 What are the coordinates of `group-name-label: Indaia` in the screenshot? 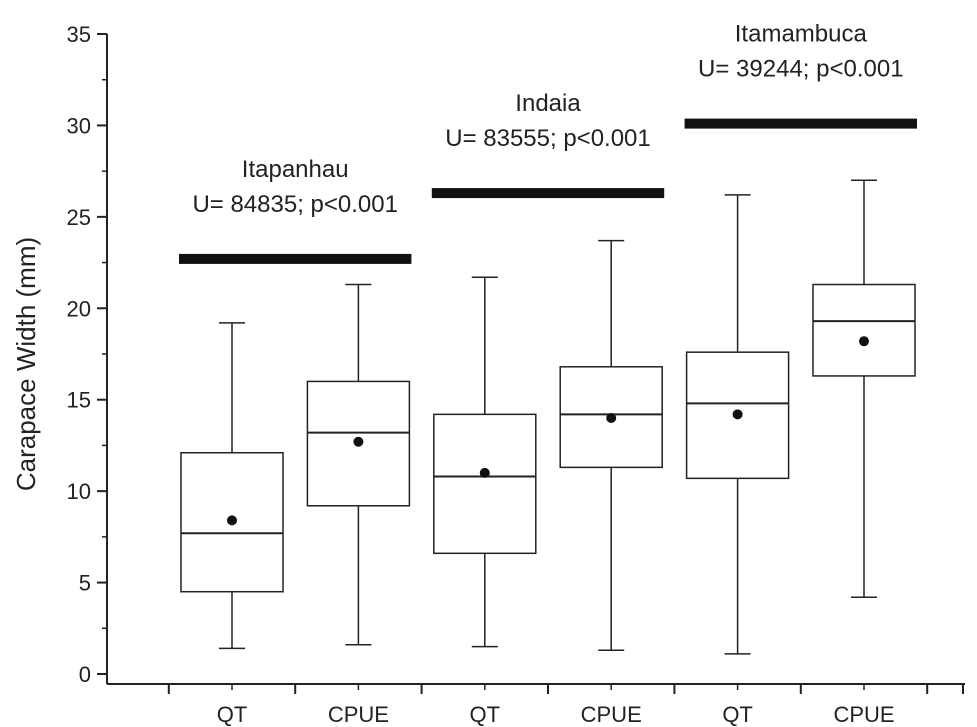 It's located at (548, 103).